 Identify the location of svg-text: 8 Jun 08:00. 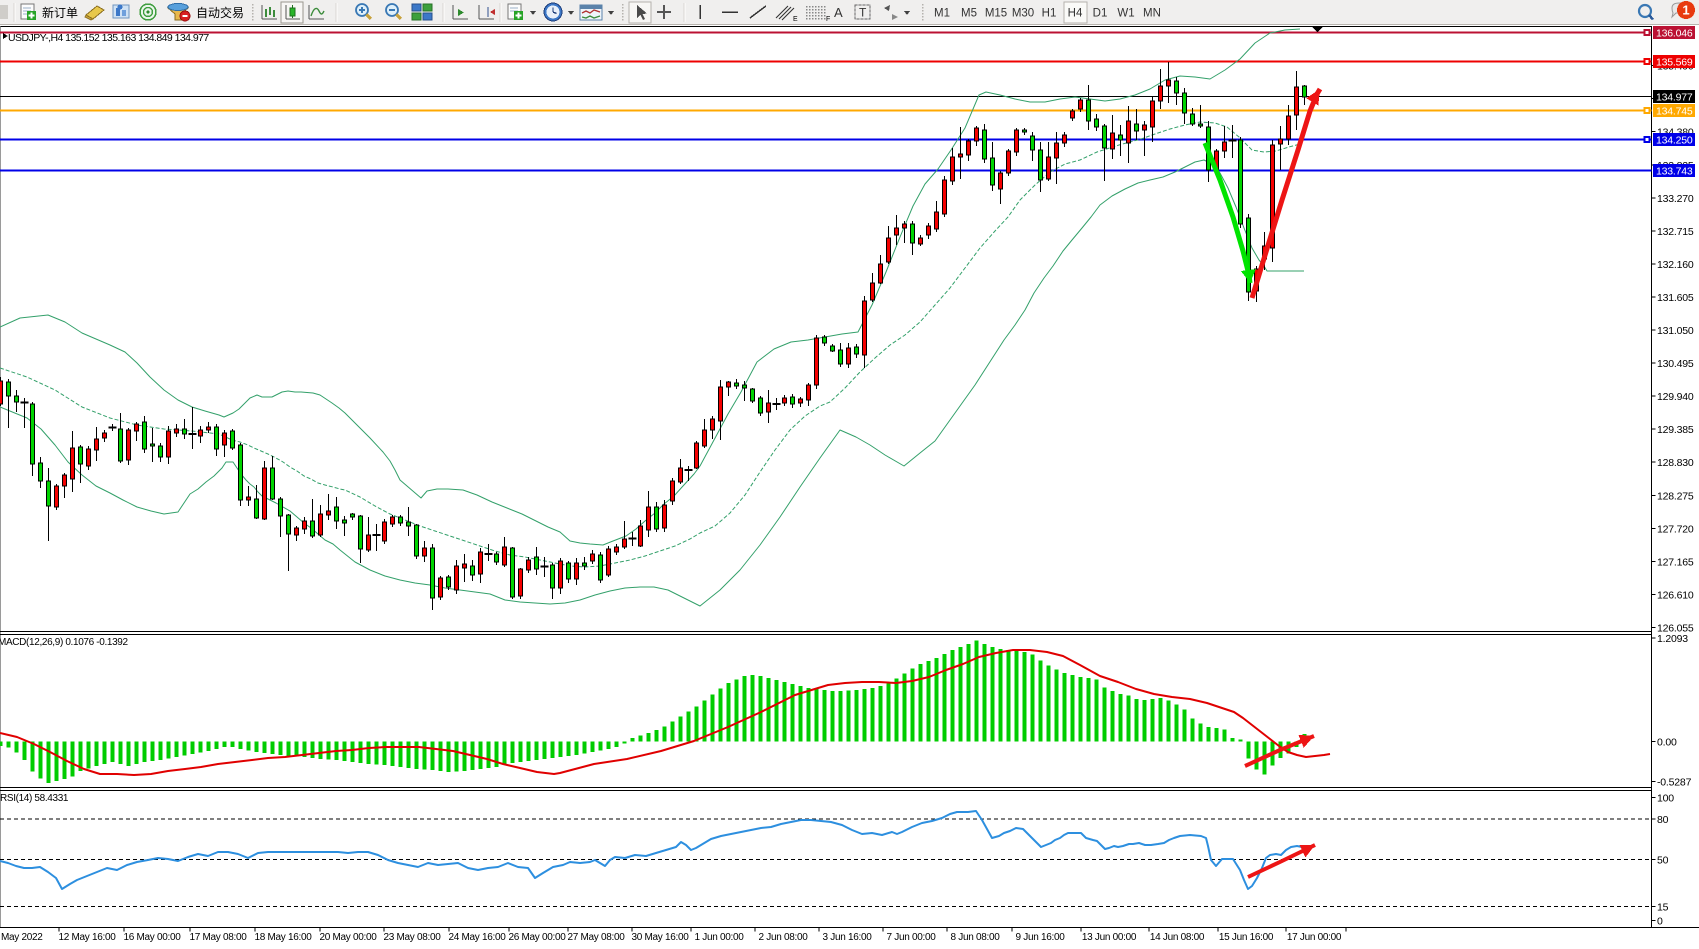
(976, 937).